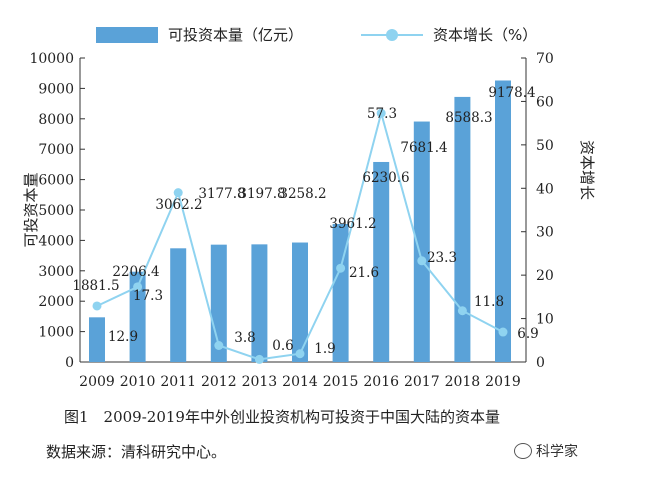 This screenshot has width=654, height=488. What do you see at coordinates (423, 148) in the screenshot?
I see `bar-value-label: 7681.4` at bounding box center [423, 148].